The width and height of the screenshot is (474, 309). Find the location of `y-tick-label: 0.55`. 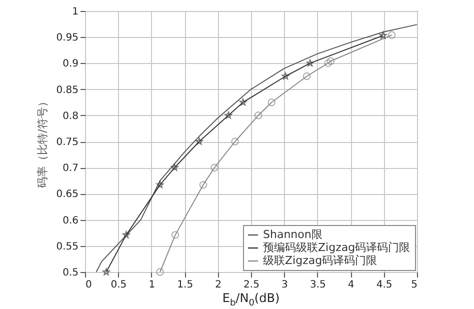

y-tick-label: 0.55 is located at coordinates (67, 246).